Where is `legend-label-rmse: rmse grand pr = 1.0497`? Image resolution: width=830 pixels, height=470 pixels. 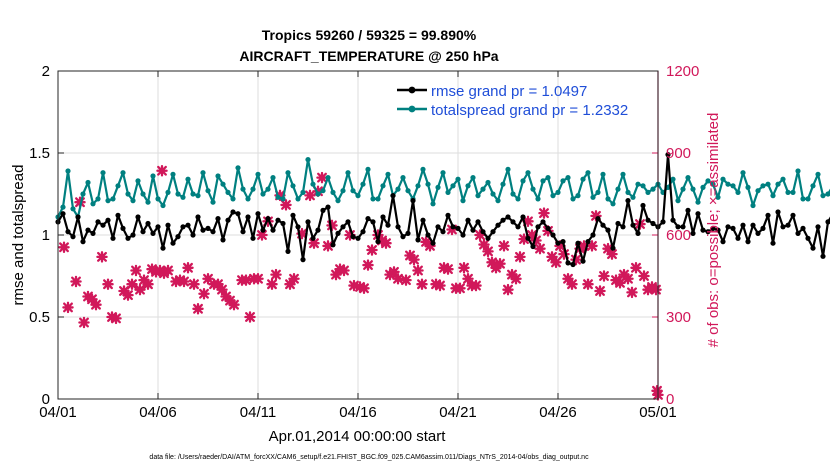 legend-label-rmse: rmse grand pr = 1.0497 is located at coordinates (509, 91).